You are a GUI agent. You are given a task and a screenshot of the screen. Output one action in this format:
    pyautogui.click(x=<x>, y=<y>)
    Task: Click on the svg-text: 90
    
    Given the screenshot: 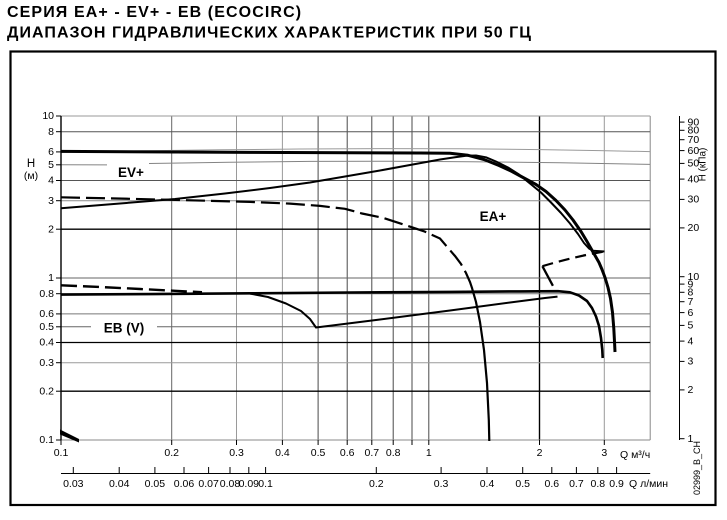 What is the action you would take?
    pyautogui.click(x=694, y=122)
    